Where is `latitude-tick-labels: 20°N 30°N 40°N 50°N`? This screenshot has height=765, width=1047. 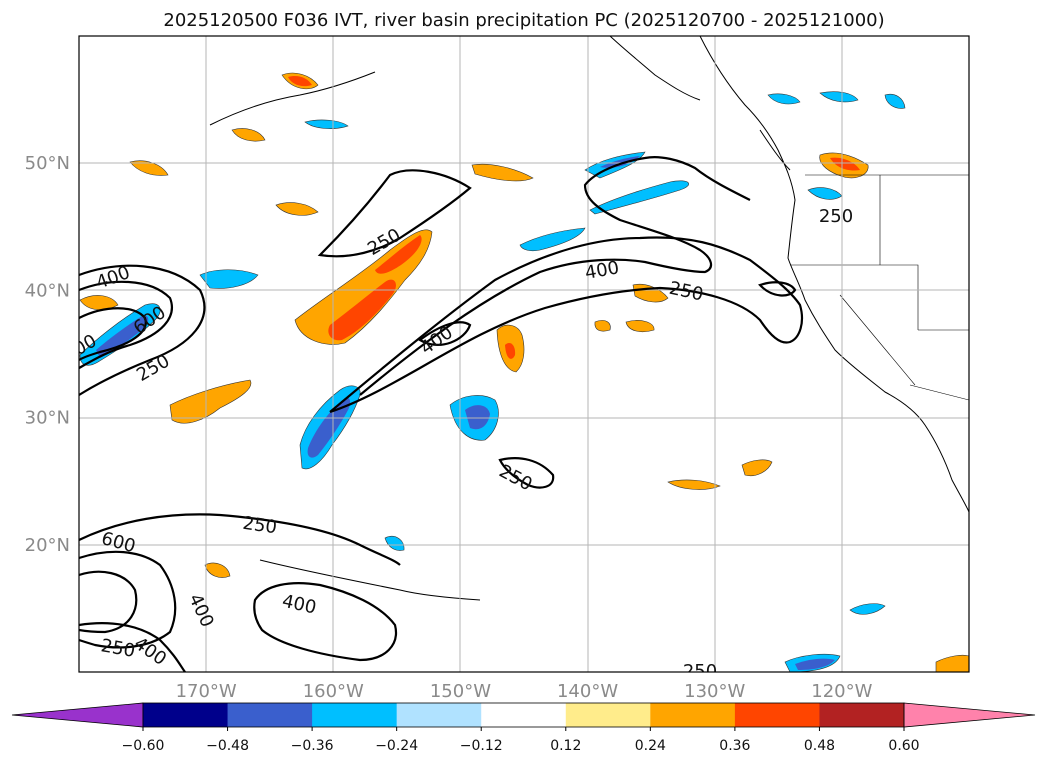
latitude-tick-labels: 20°N 30°N 40°N 50°N is located at coordinates (47, 354).